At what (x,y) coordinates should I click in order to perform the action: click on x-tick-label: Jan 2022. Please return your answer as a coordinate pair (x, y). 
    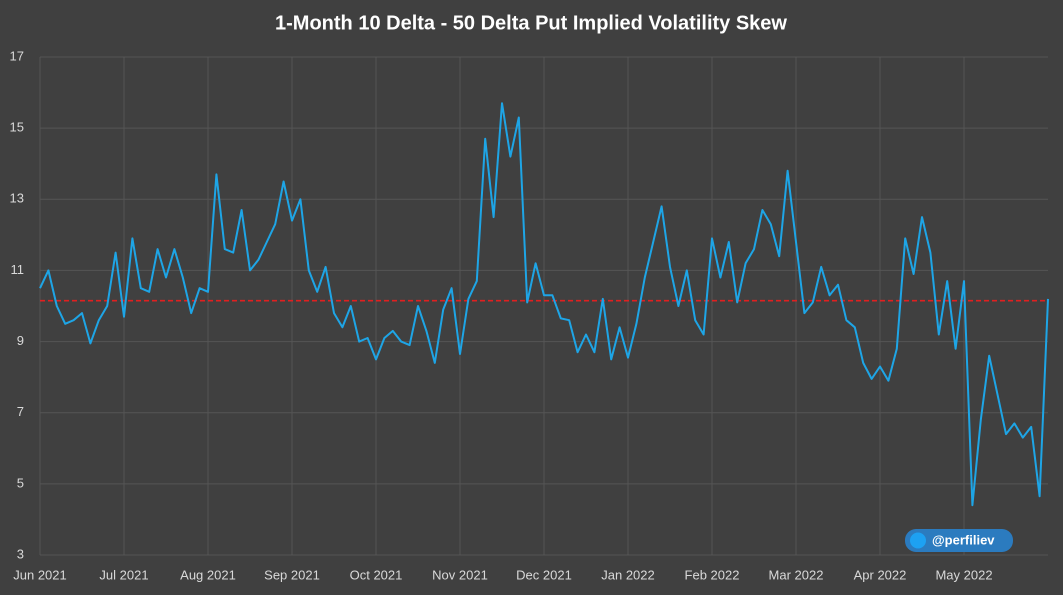
    Looking at the image, I should click on (628, 574).